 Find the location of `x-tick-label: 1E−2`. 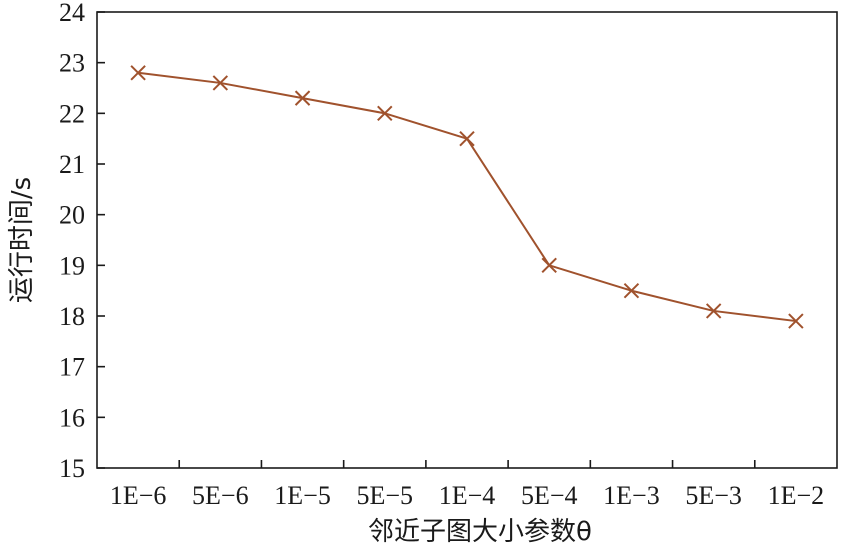

x-tick-label: 1E−2 is located at coordinates (796, 495).